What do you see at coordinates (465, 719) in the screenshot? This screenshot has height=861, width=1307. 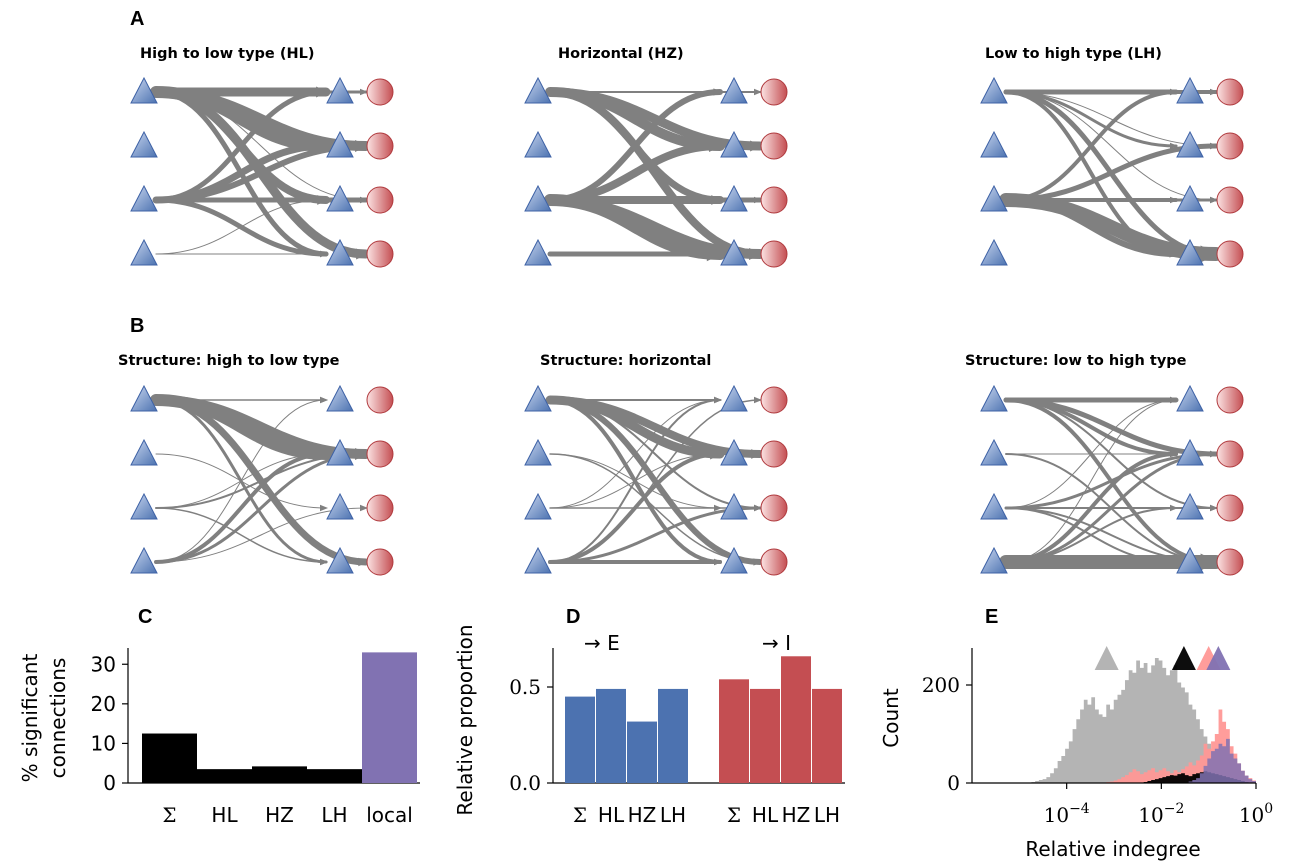 I see `d-ylabel: Relative proportion` at bounding box center [465, 719].